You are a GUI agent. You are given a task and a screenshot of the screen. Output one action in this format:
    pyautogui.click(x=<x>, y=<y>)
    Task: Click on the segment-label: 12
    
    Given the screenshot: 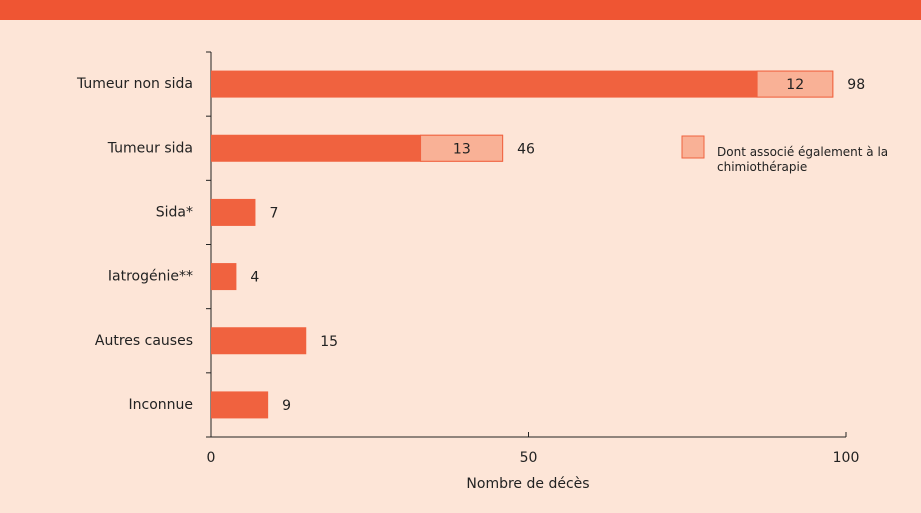 What is the action you would take?
    pyautogui.click(x=795, y=85)
    